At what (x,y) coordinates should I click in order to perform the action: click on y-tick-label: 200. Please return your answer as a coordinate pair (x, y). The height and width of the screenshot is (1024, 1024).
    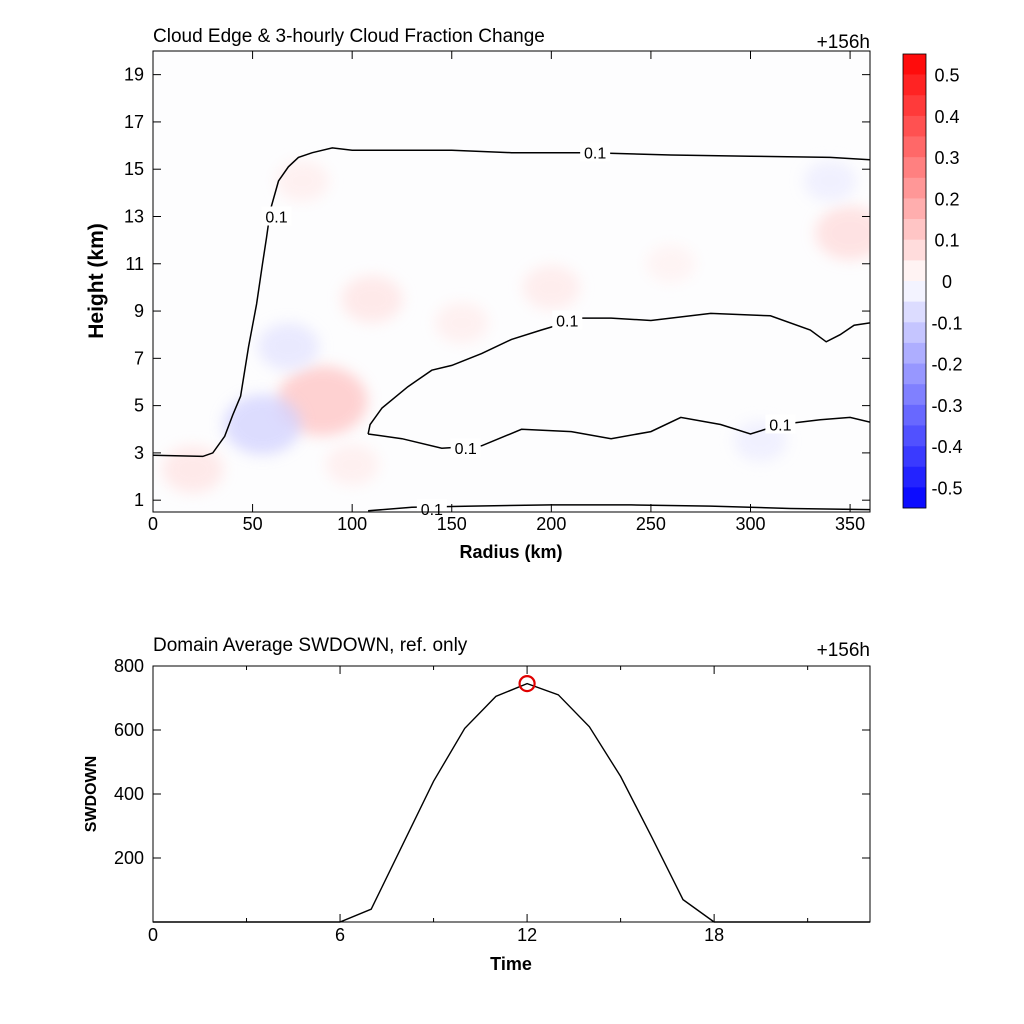
    Looking at the image, I should click on (129, 858).